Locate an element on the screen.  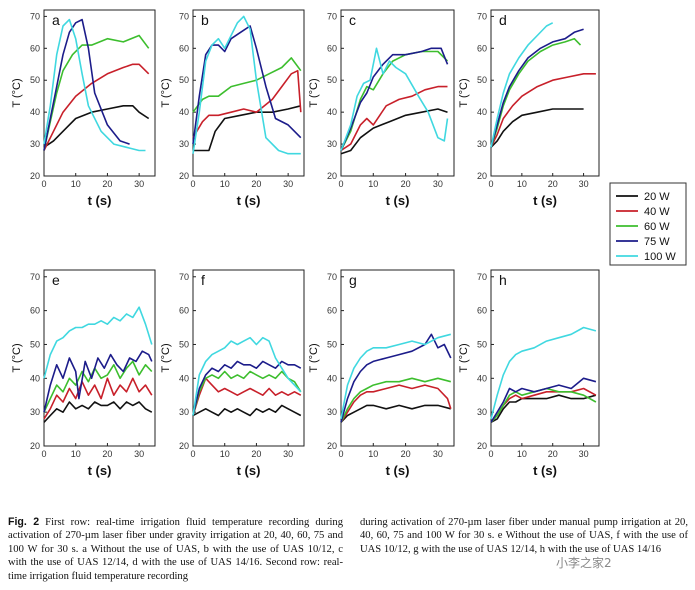
panel-label: e is located at coordinates (56, 280).